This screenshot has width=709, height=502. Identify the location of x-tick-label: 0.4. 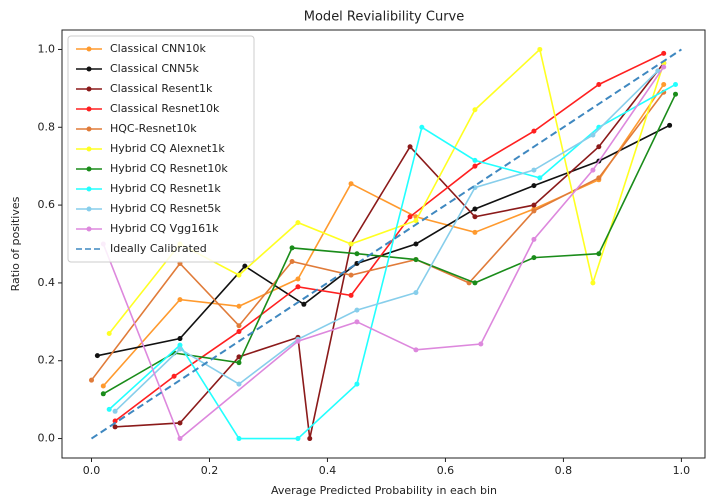
(328, 470).